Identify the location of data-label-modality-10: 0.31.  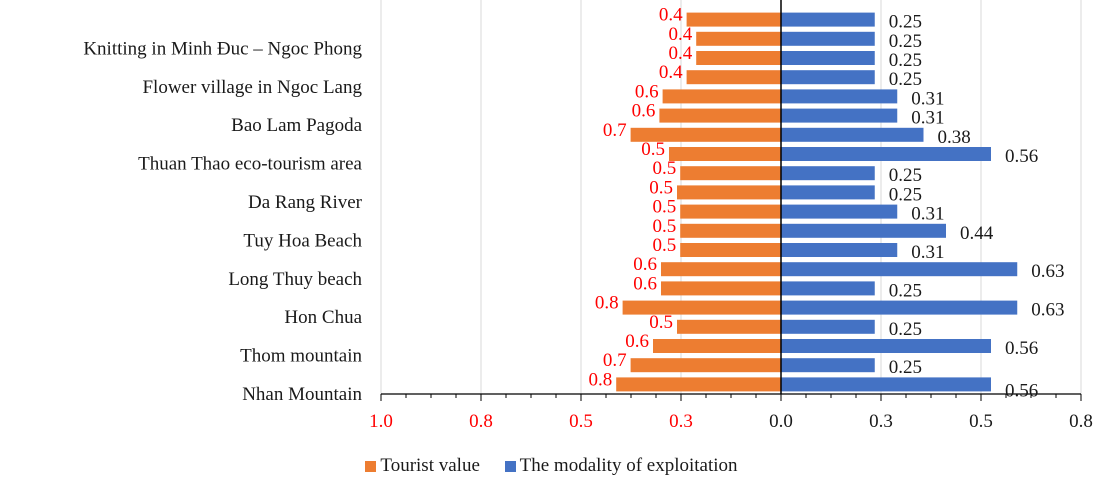
(927, 214).